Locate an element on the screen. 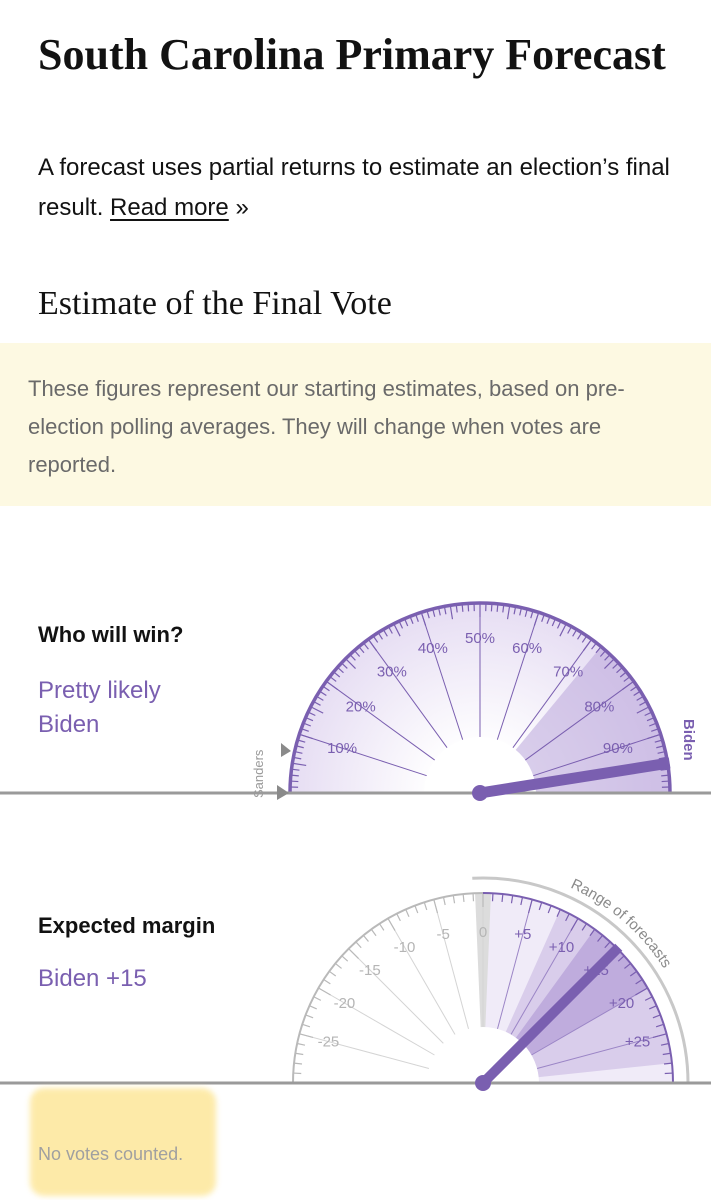 This screenshot has width=711, height=1200. read-more-link: Read more is located at coordinates (169, 207).